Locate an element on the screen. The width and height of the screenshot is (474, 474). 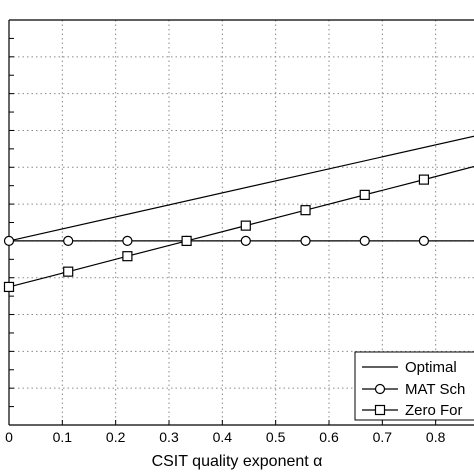
legend-marker-square is located at coordinates (380, 410).